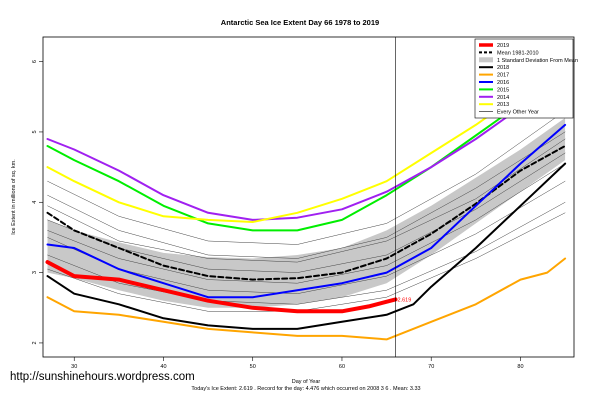 This screenshot has height=400, width=601. I want to click on legend-label-2015: 2015, so click(503, 90).